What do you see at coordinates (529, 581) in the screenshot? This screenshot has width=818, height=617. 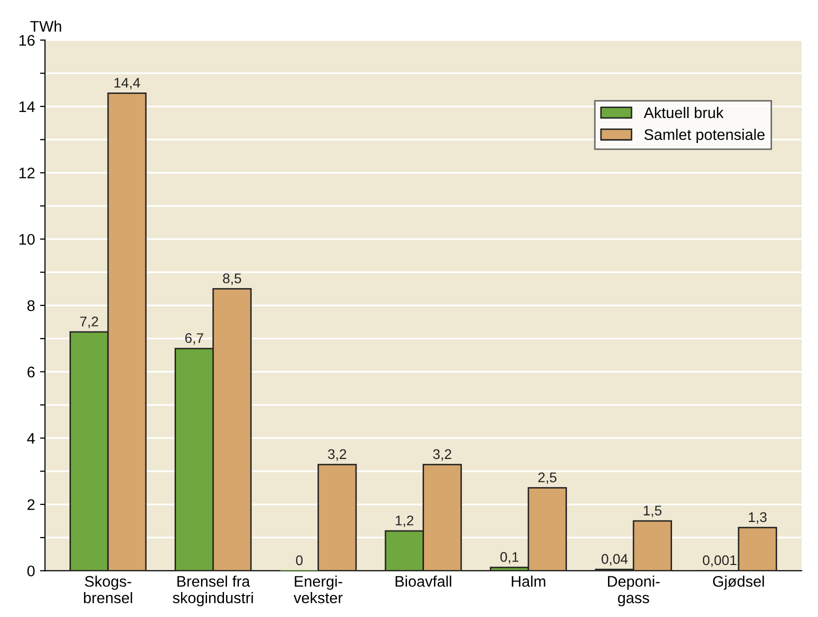 I see `x-tick-label: Halm` at bounding box center [529, 581].